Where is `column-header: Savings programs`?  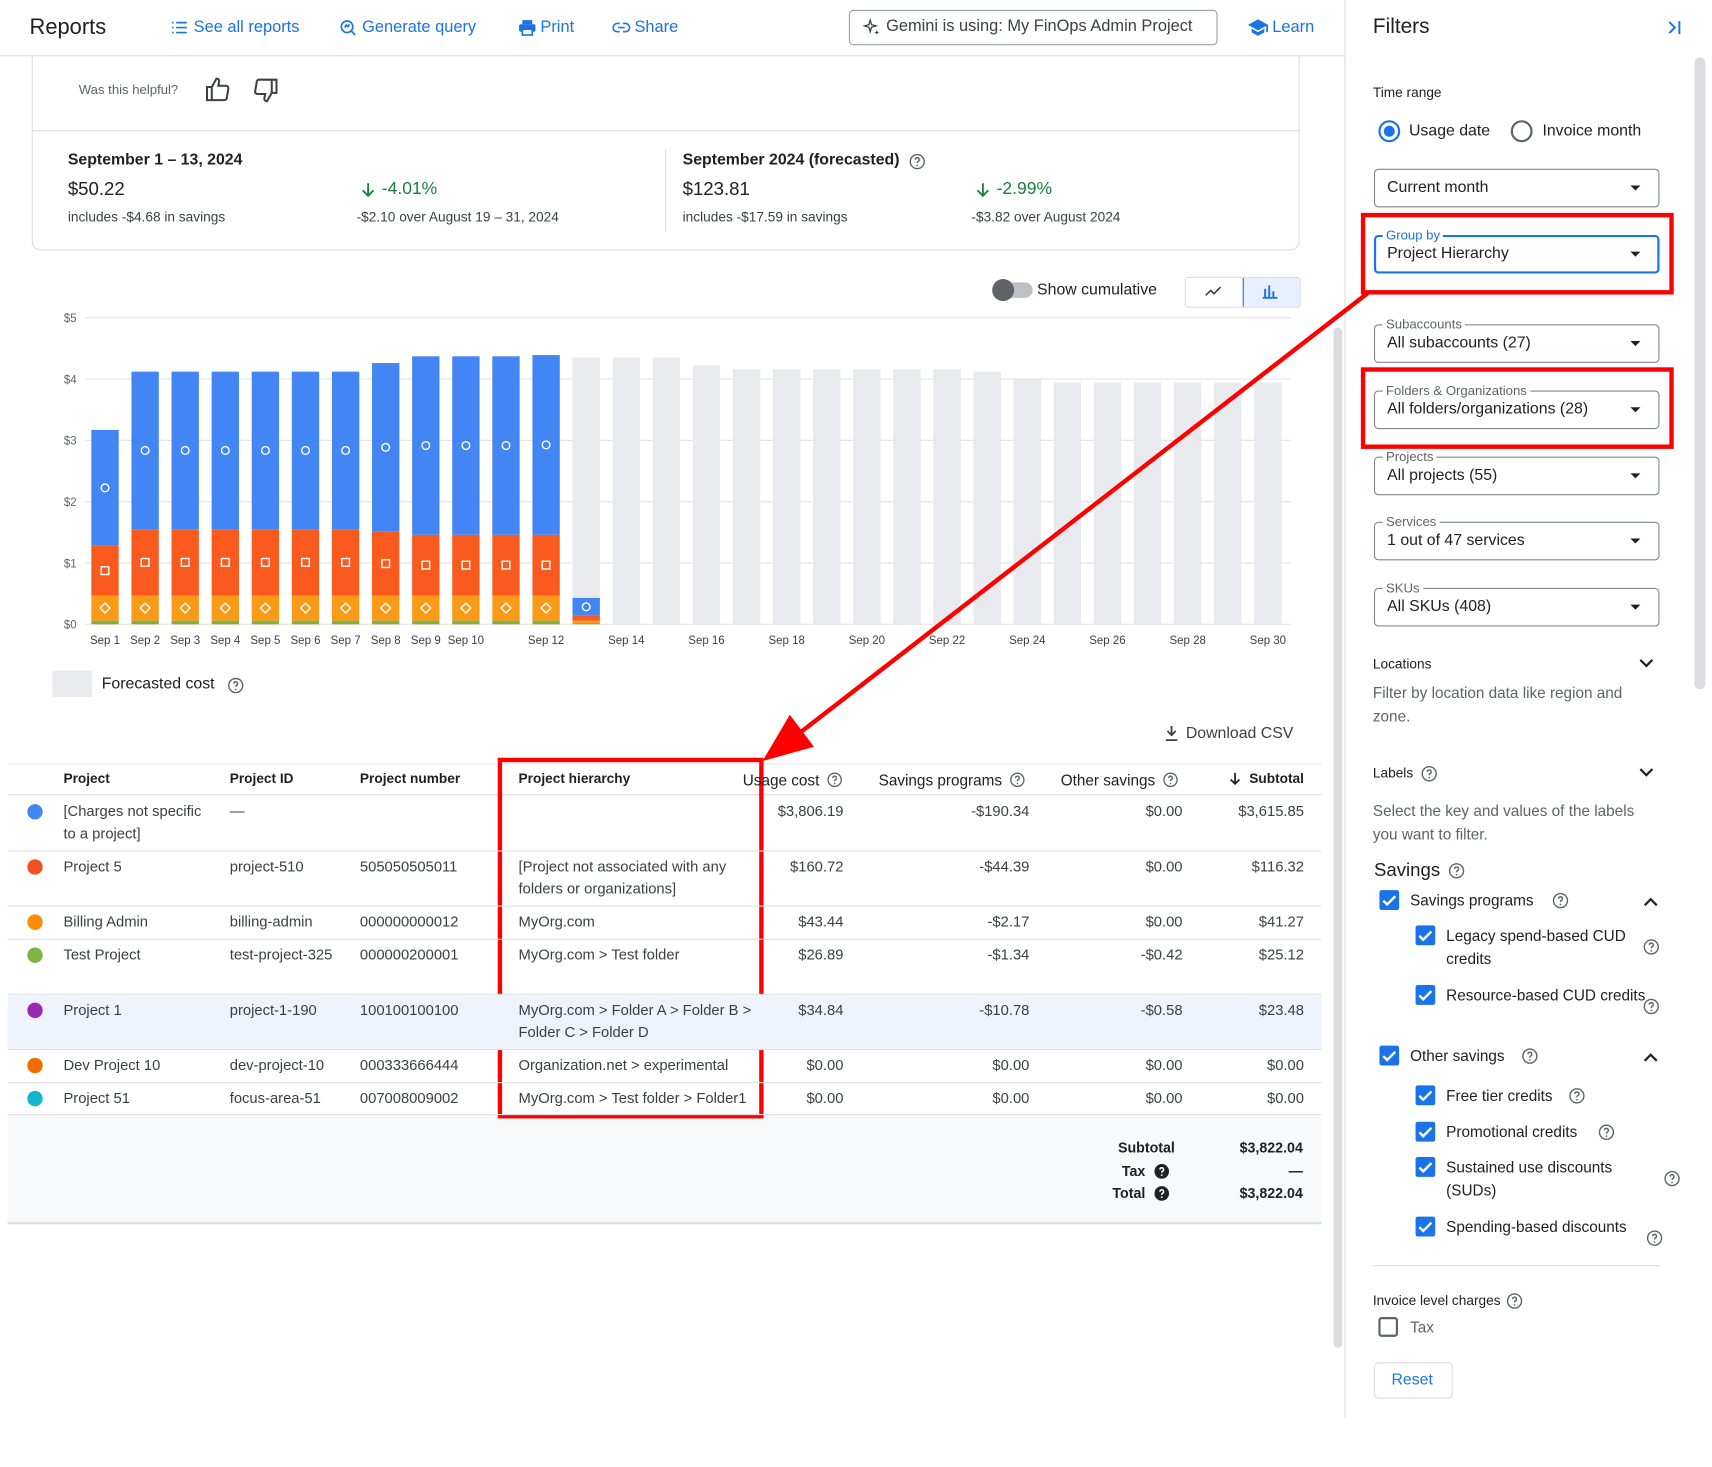 column-header: Savings programs is located at coordinates (940, 780).